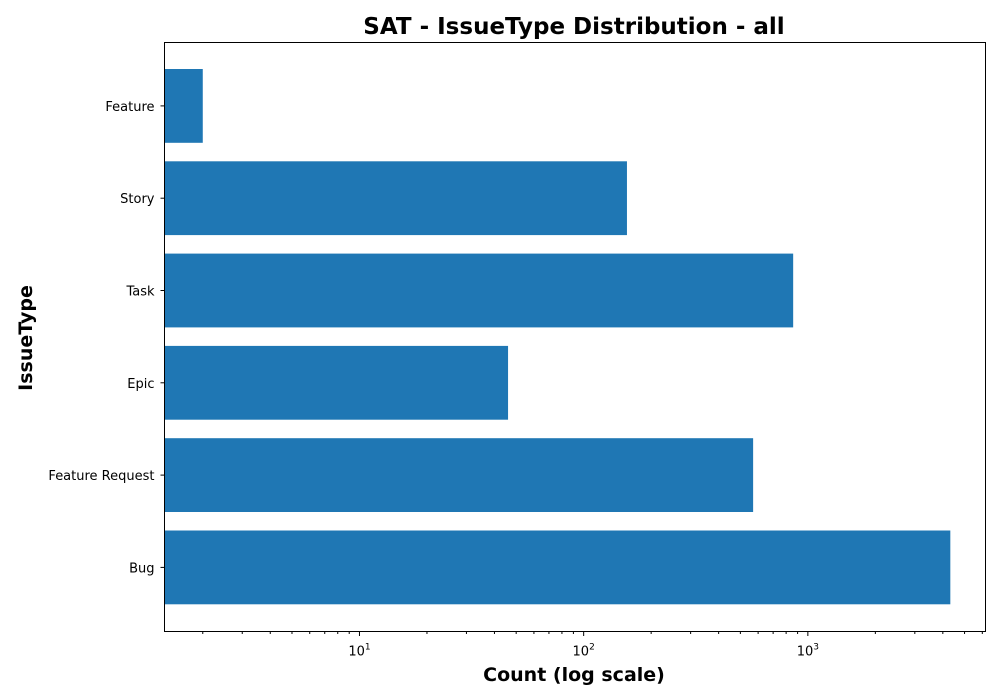 Image resolution: width=1000 pixels, height=700 pixels. Describe the element at coordinates (359, 651) in the screenshot. I see `x-tick-label: 10¹` at that location.